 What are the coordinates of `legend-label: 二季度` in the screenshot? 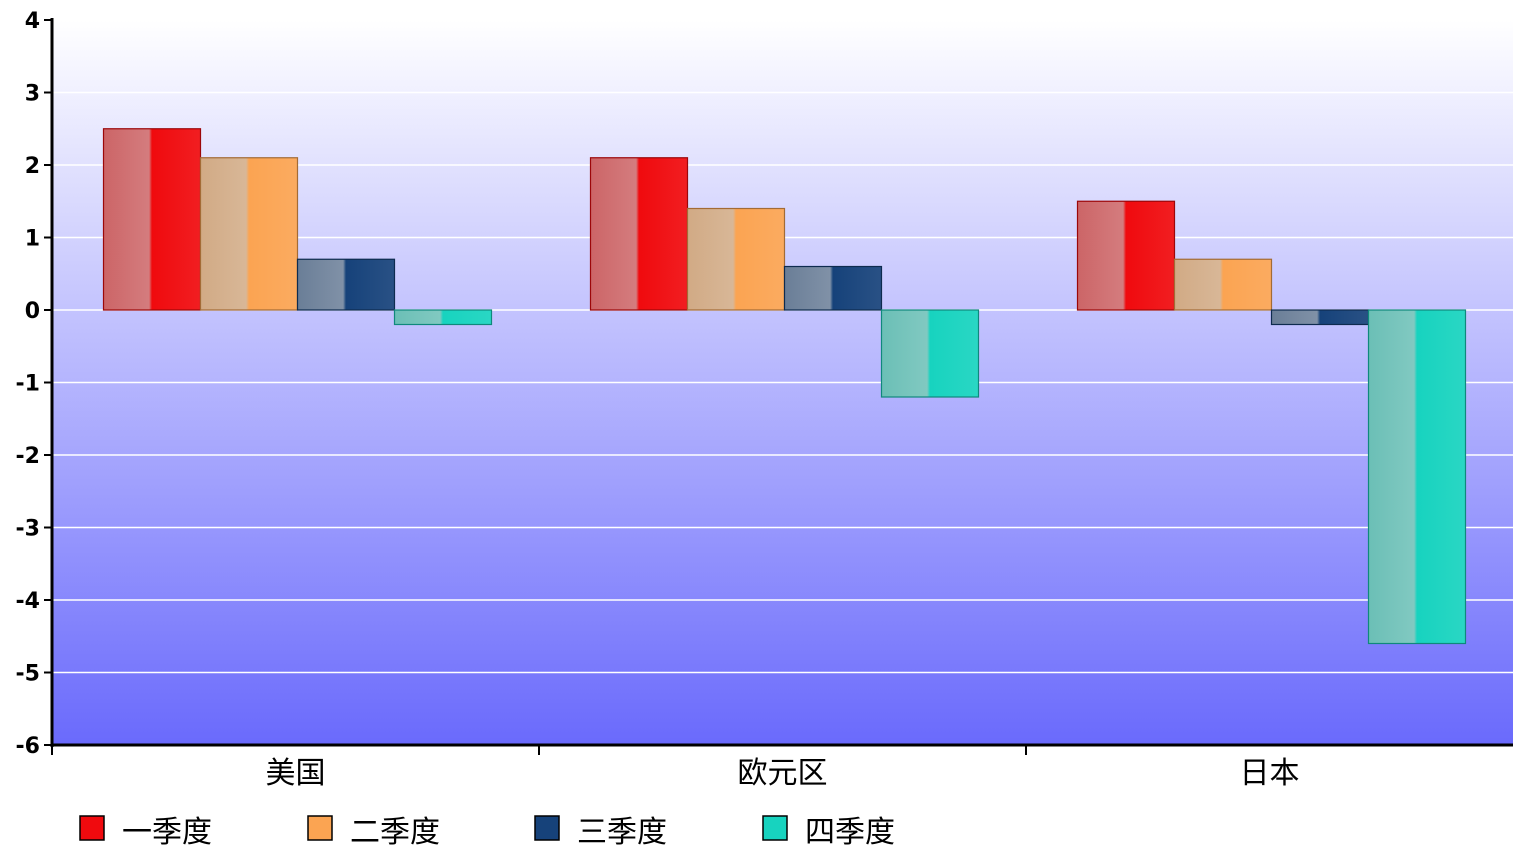 It's located at (395, 832).